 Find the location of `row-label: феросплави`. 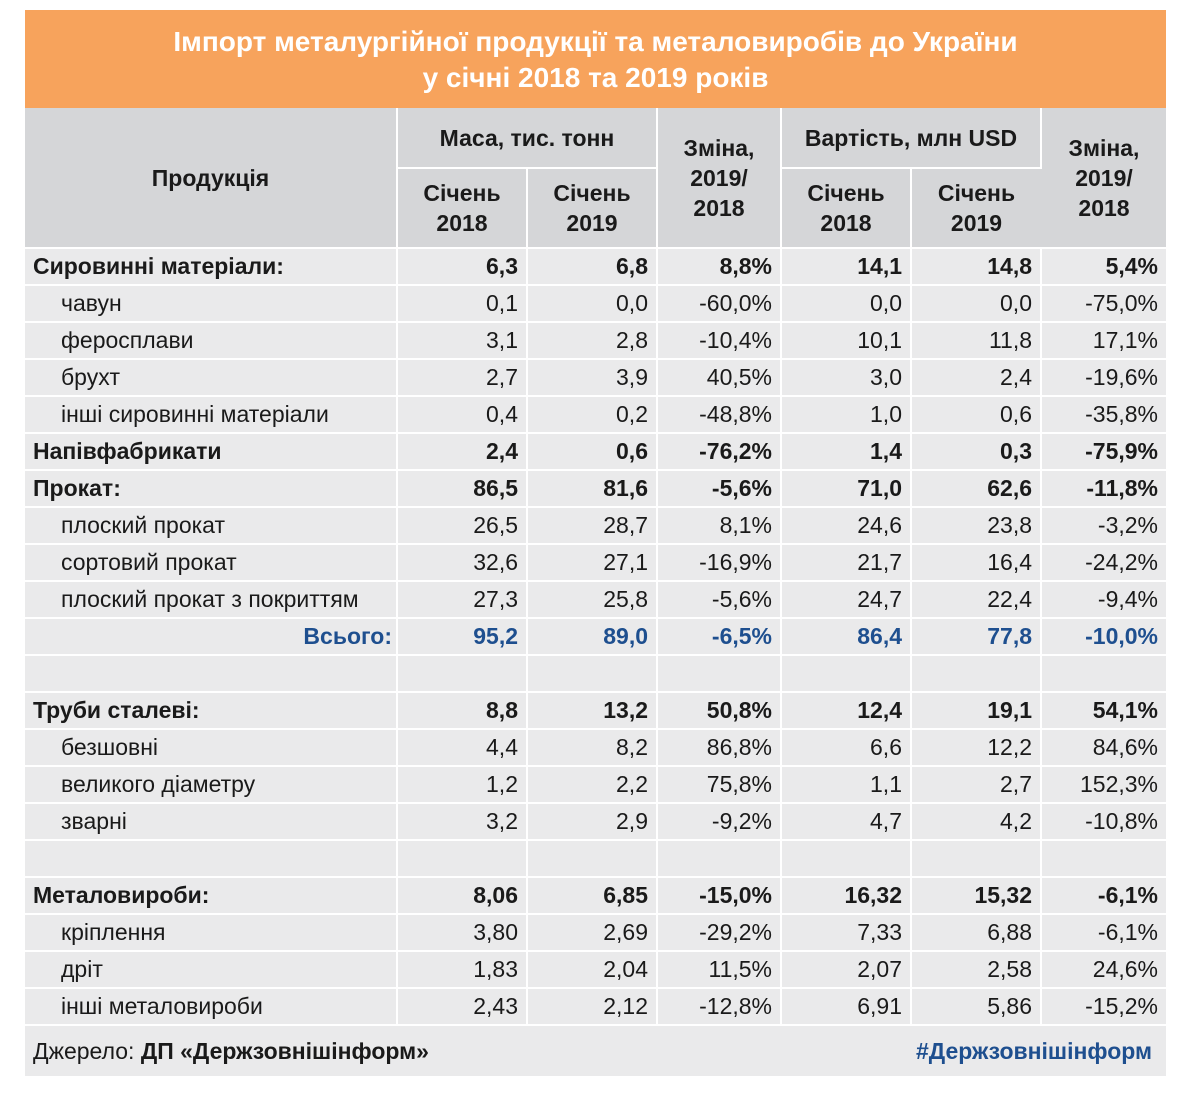

row-label: феросплави is located at coordinates (211, 341).